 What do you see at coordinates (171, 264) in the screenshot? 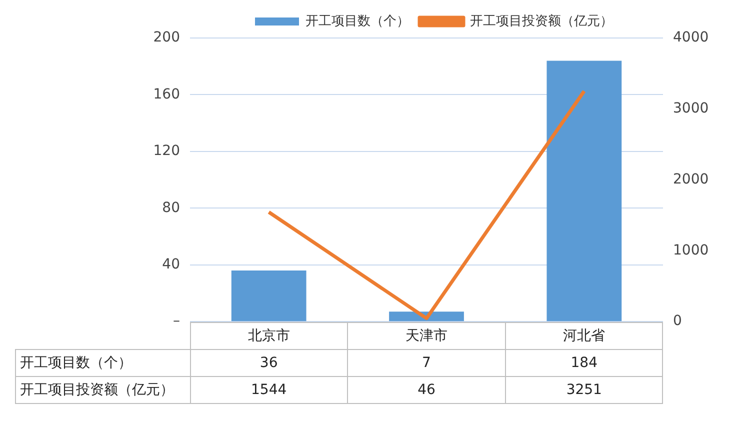
I see `y-tick-label: 40` at bounding box center [171, 264].